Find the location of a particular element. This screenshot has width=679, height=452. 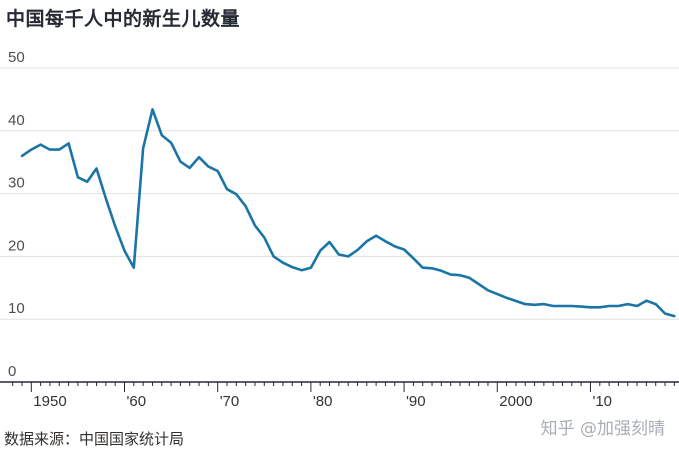

x-tick-label: '90 is located at coordinates (416, 401).